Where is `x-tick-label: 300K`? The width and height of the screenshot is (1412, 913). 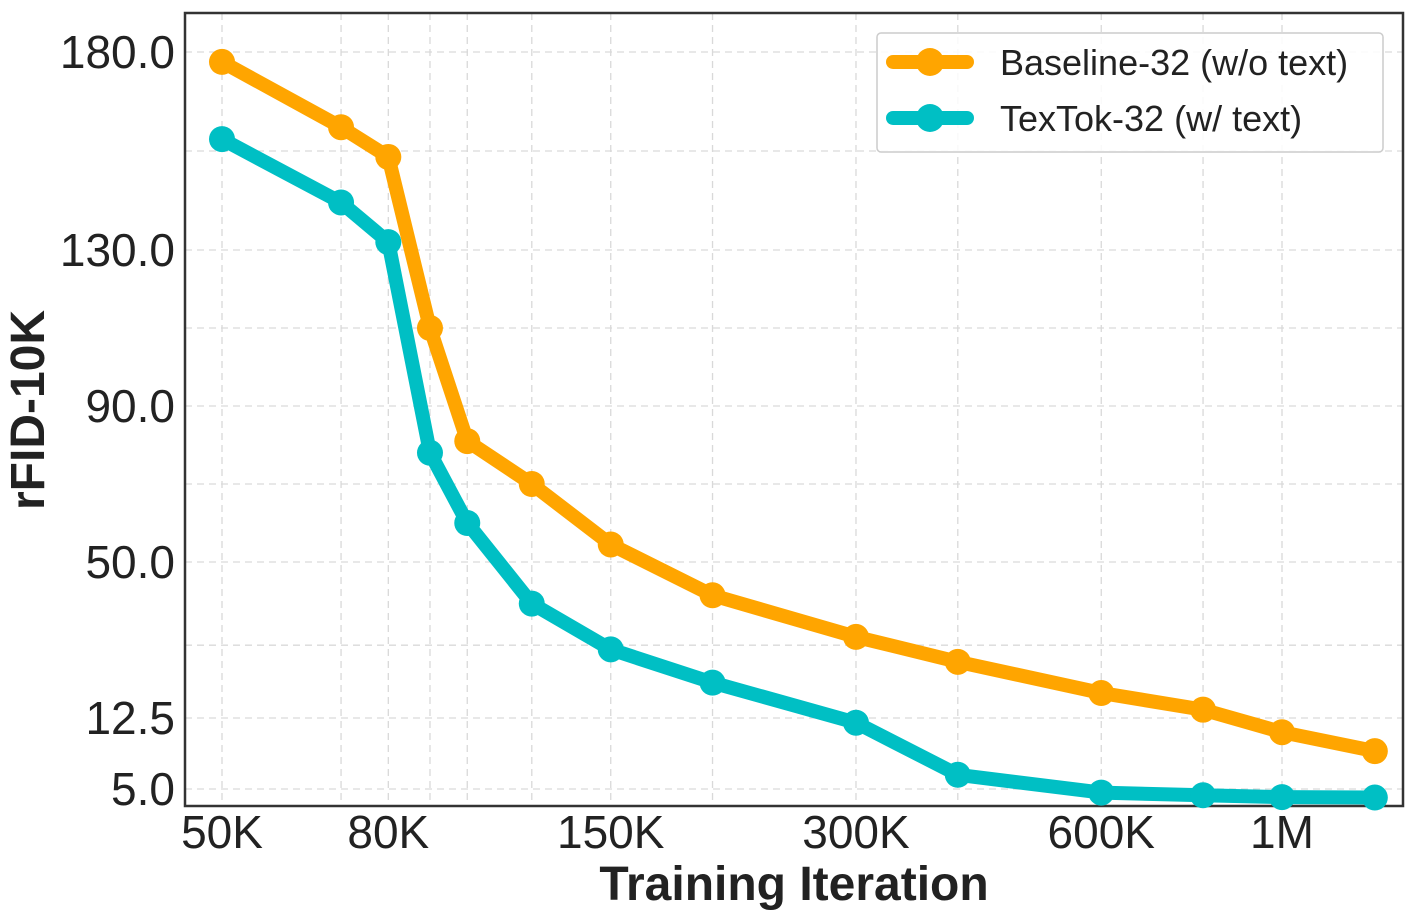
x-tick-label: 300K is located at coordinates (856, 832).